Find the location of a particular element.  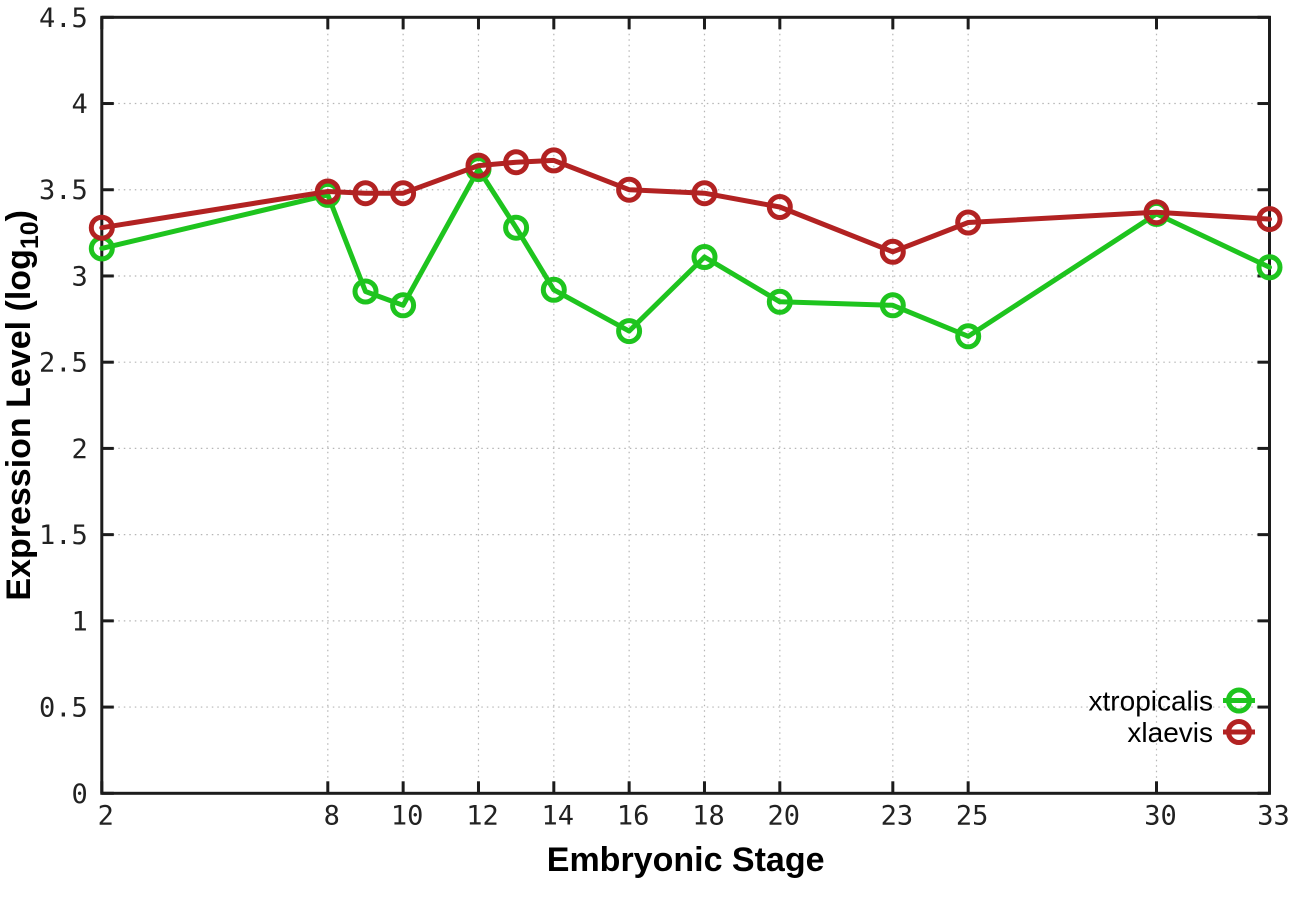

y-axis-title: Expression Level (log10) is located at coordinates (22, 405).